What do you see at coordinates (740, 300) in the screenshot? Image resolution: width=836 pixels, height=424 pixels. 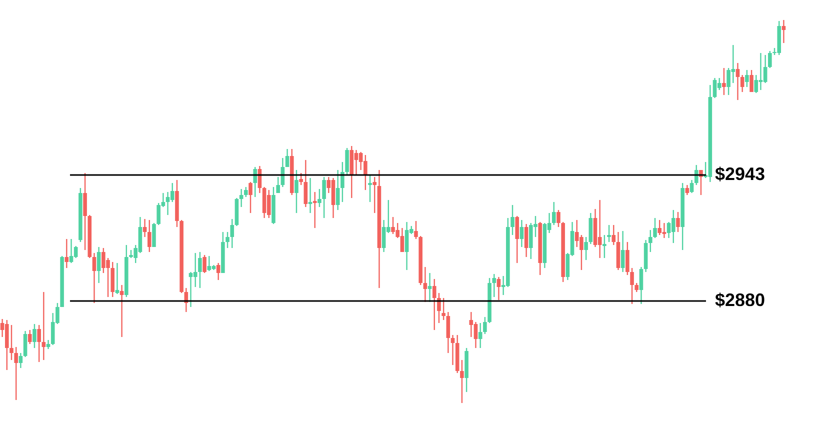 I see `ref-line-label: $2880` at bounding box center [740, 300].